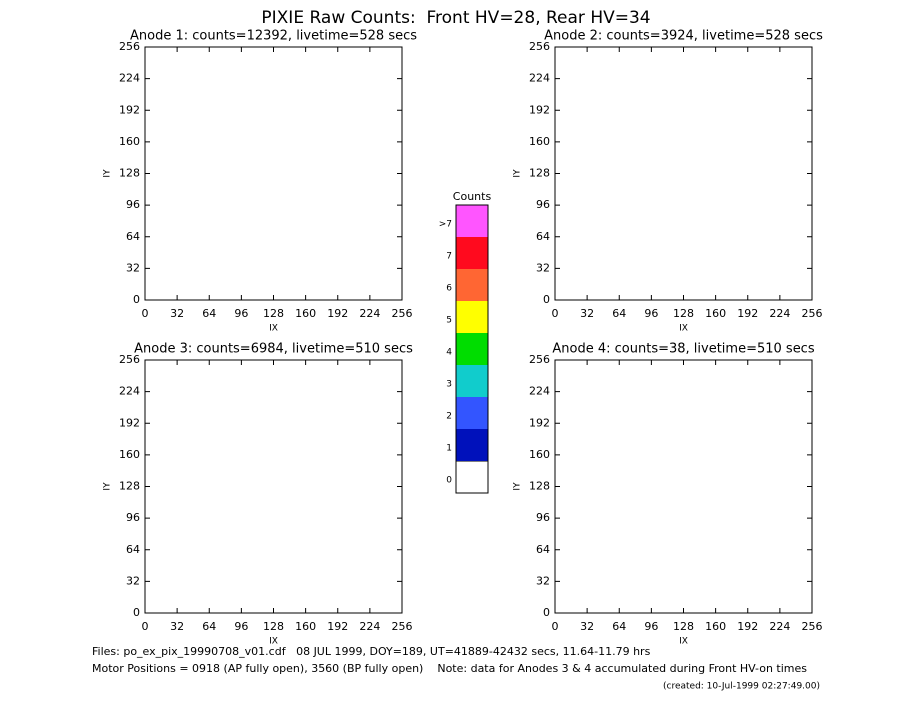 The height and width of the screenshot is (705, 913). Describe the element at coordinates (741, 687) in the screenshot. I see `footer-created: (created: 10-Jul-1999 02:27:49.00)` at that location.